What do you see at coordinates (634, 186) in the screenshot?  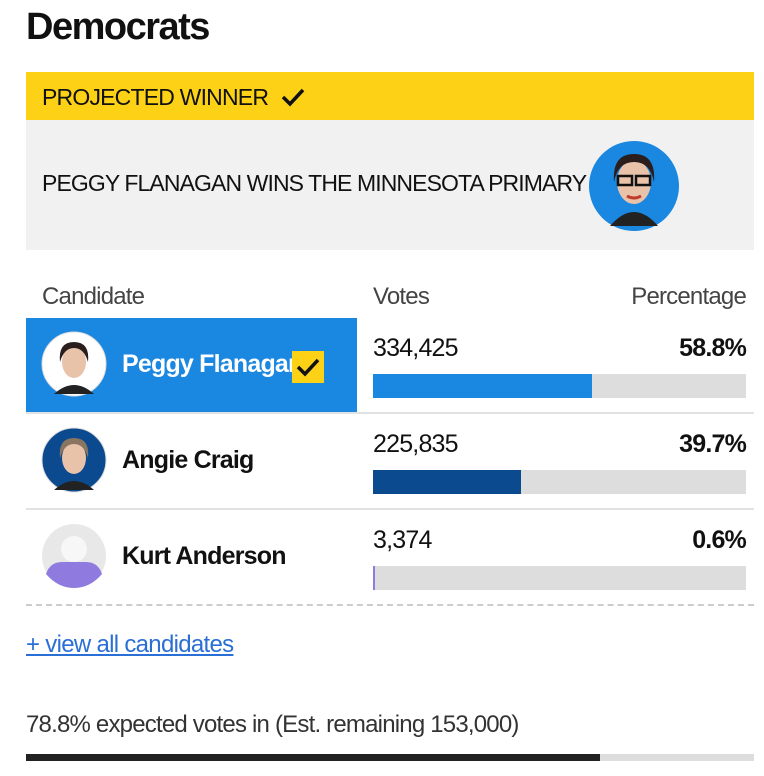 I see `winner-photo` at bounding box center [634, 186].